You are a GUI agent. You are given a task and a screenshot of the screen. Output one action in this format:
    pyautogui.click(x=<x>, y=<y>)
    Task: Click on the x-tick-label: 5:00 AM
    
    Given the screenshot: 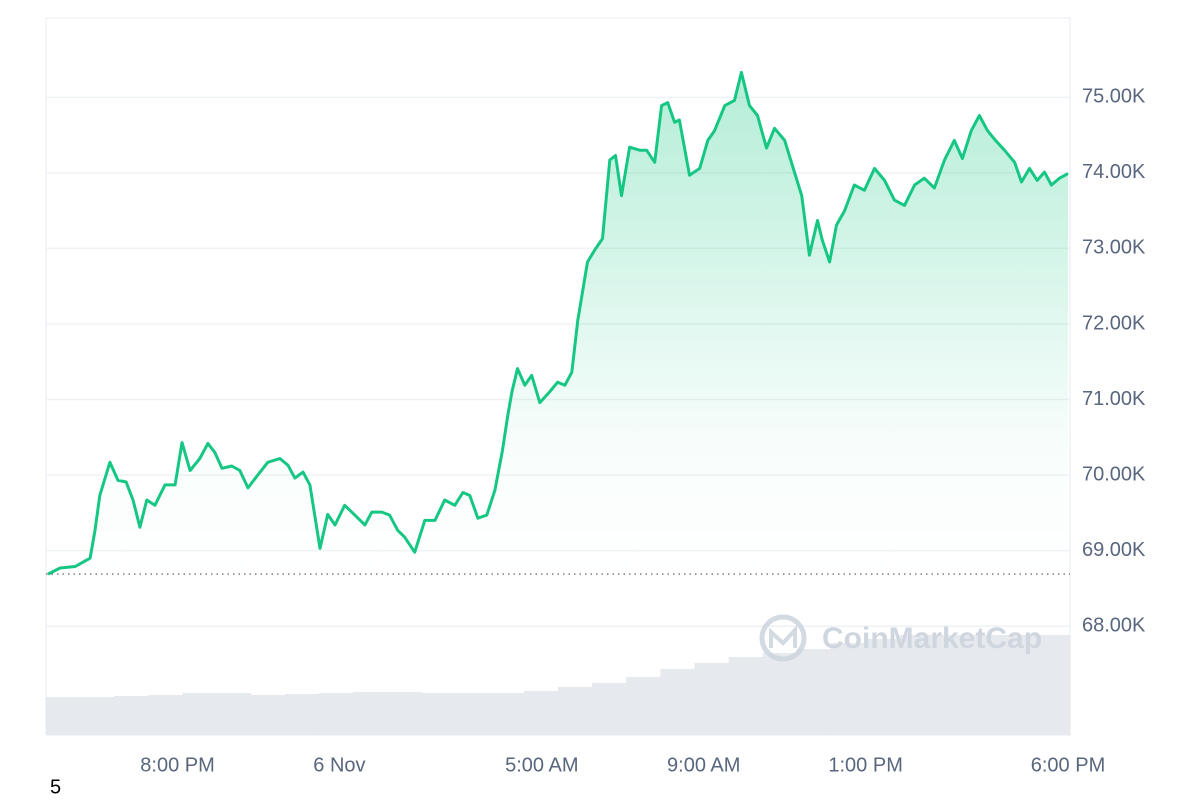 What is the action you would take?
    pyautogui.click(x=541, y=765)
    